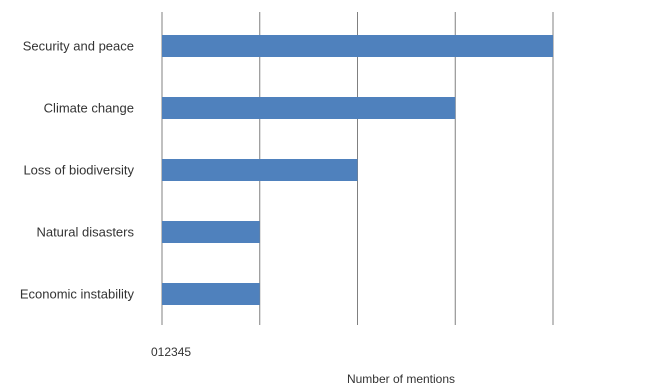 This screenshot has width=651, height=383. Describe the element at coordinates (357, 46) in the screenshot. I see `bar-security-and-peace` at that location.